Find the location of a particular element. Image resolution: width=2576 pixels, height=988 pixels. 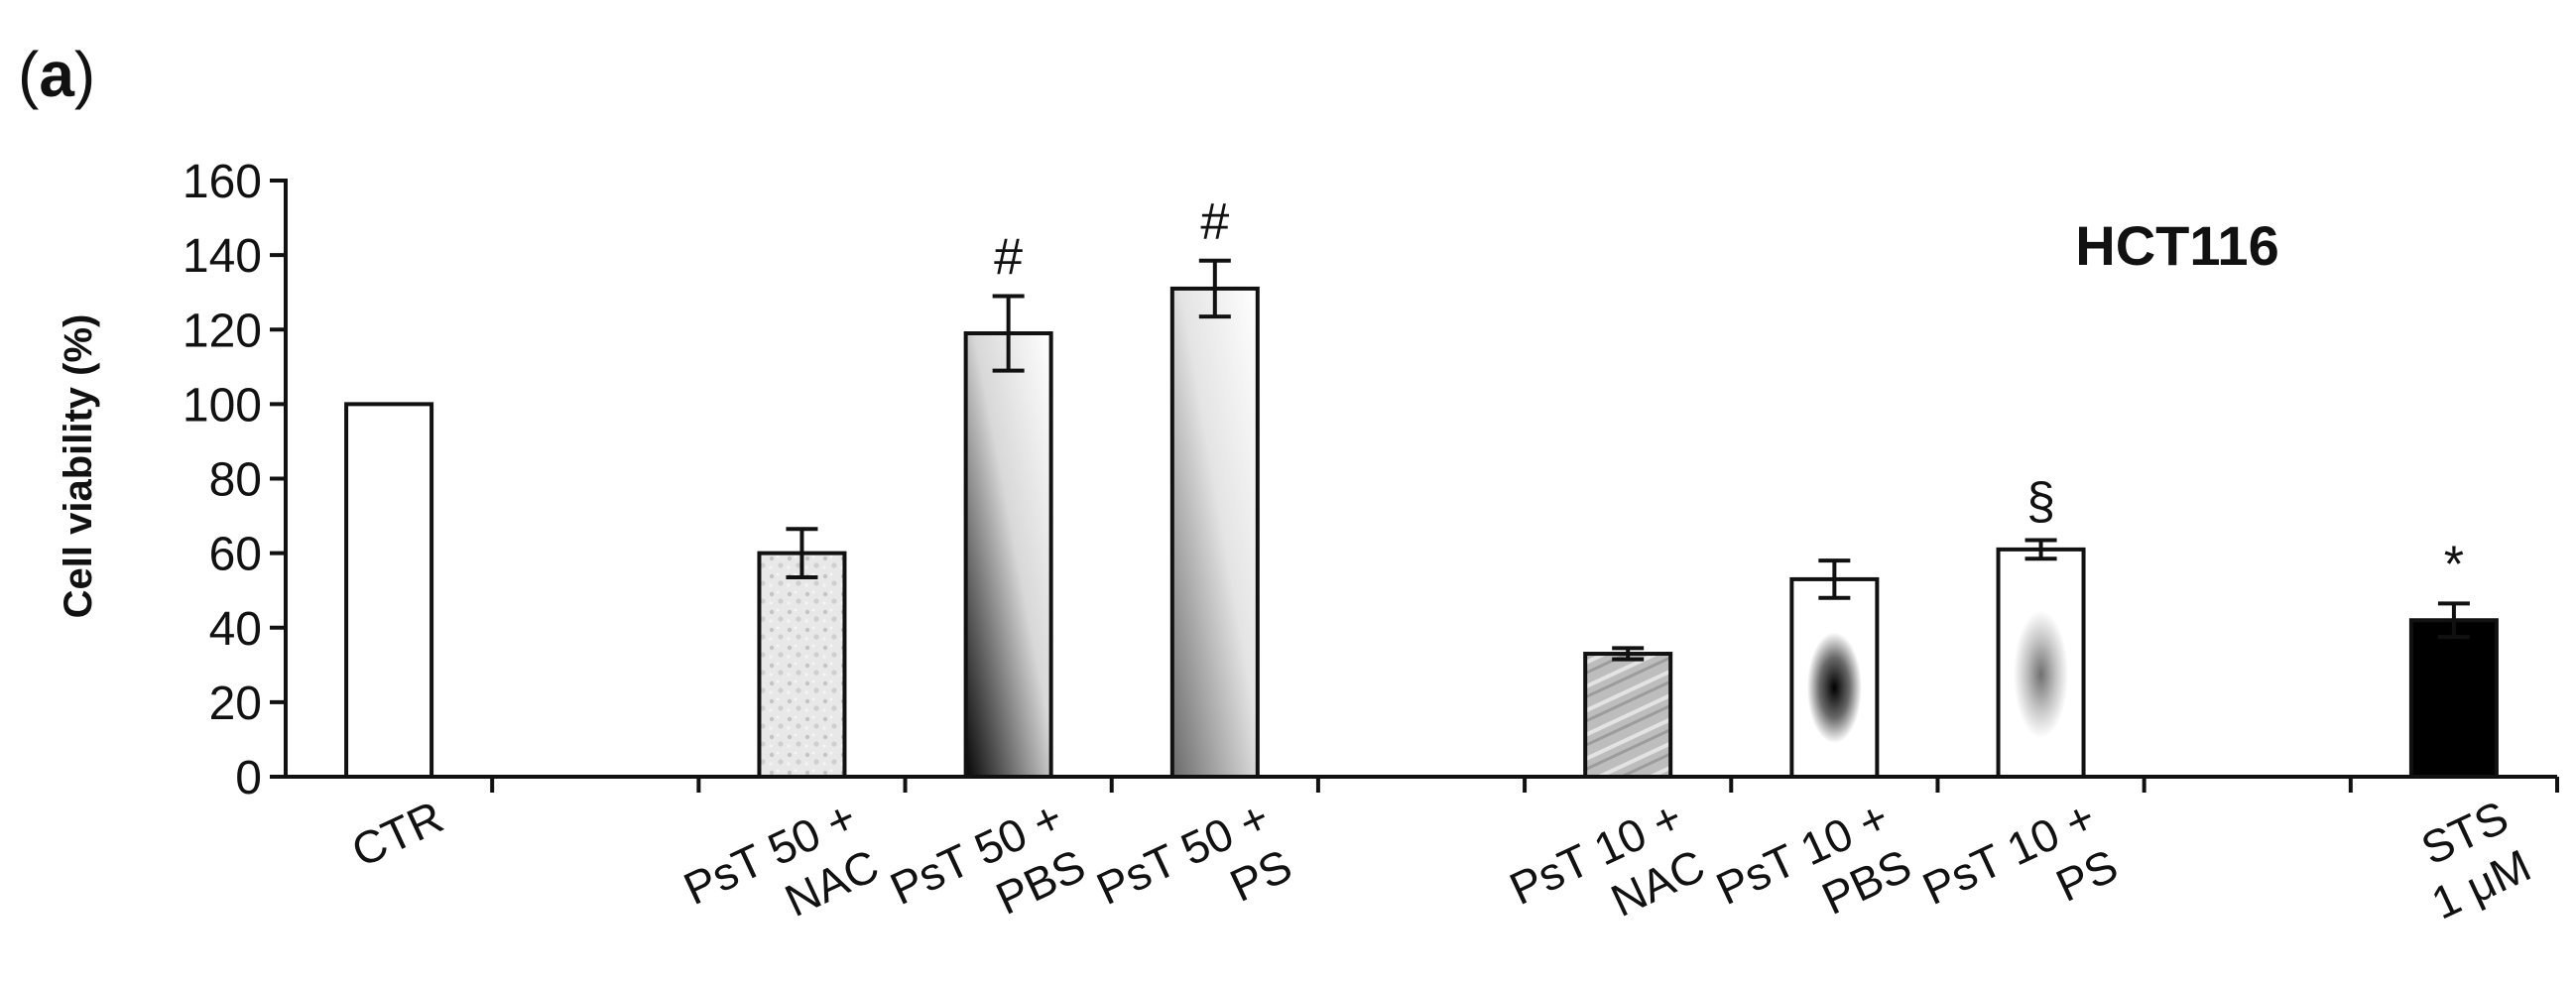

y-tick-label: 80 is located at coordinates (235, 481).